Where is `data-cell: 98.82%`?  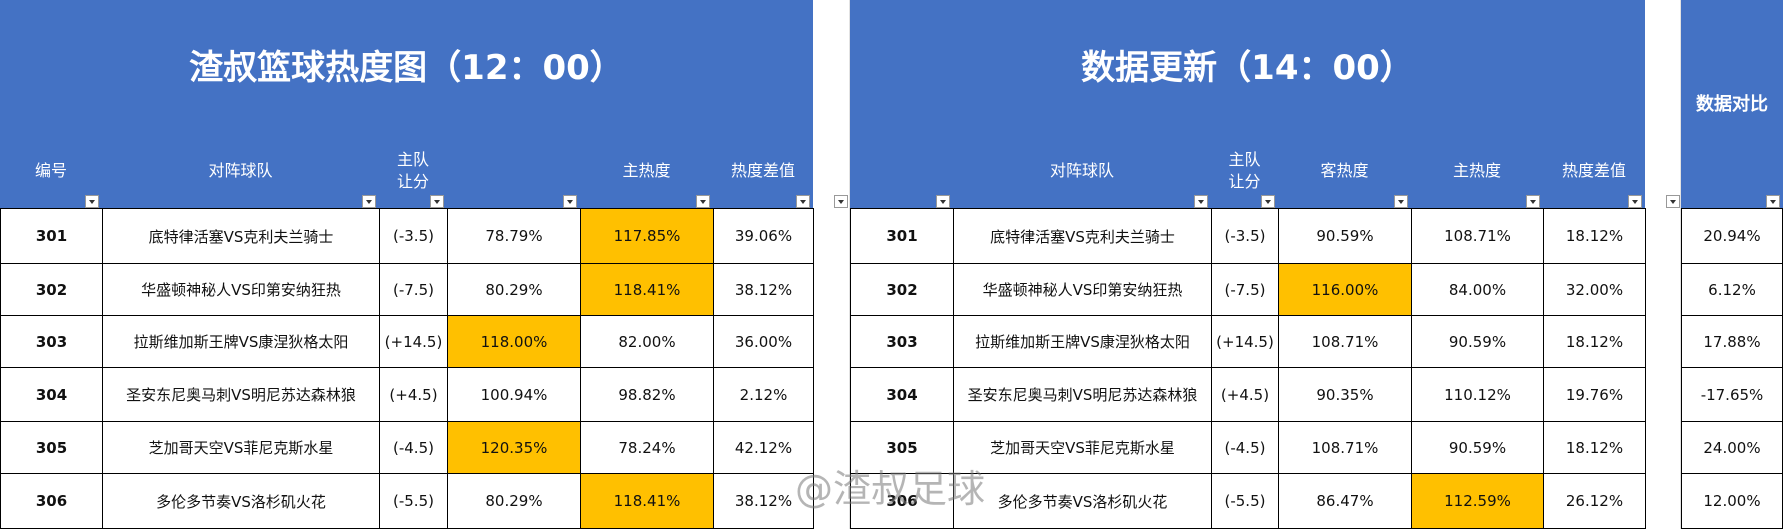
data-cell: 98.82% is located at coordinates (647, 394).